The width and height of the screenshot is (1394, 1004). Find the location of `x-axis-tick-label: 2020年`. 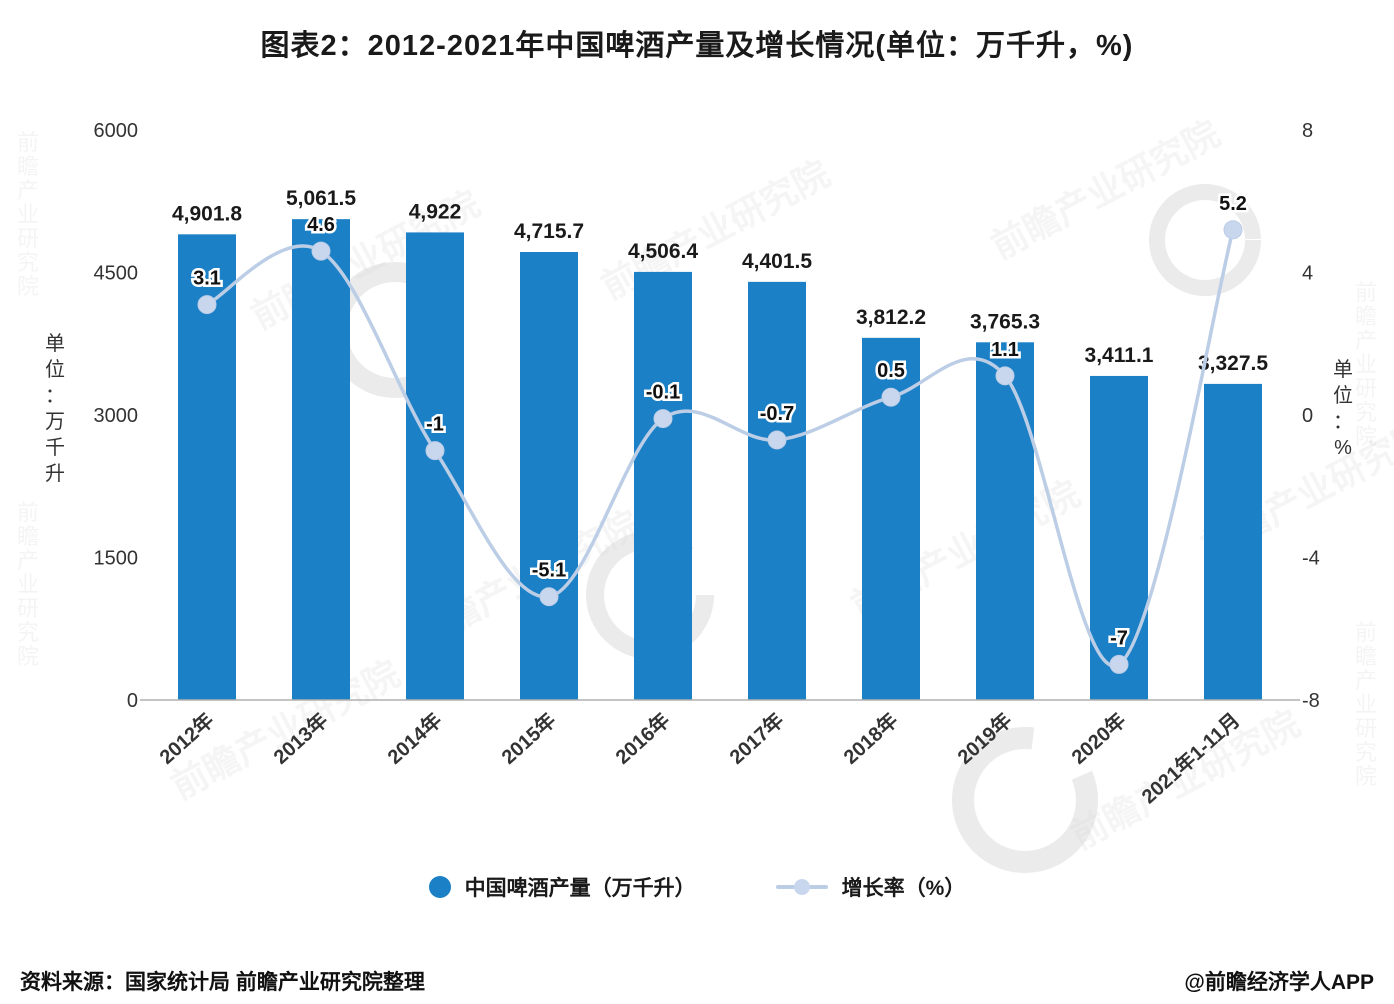

x-axis-tick-label: 2020年 is located at coordinates (1098, 738).